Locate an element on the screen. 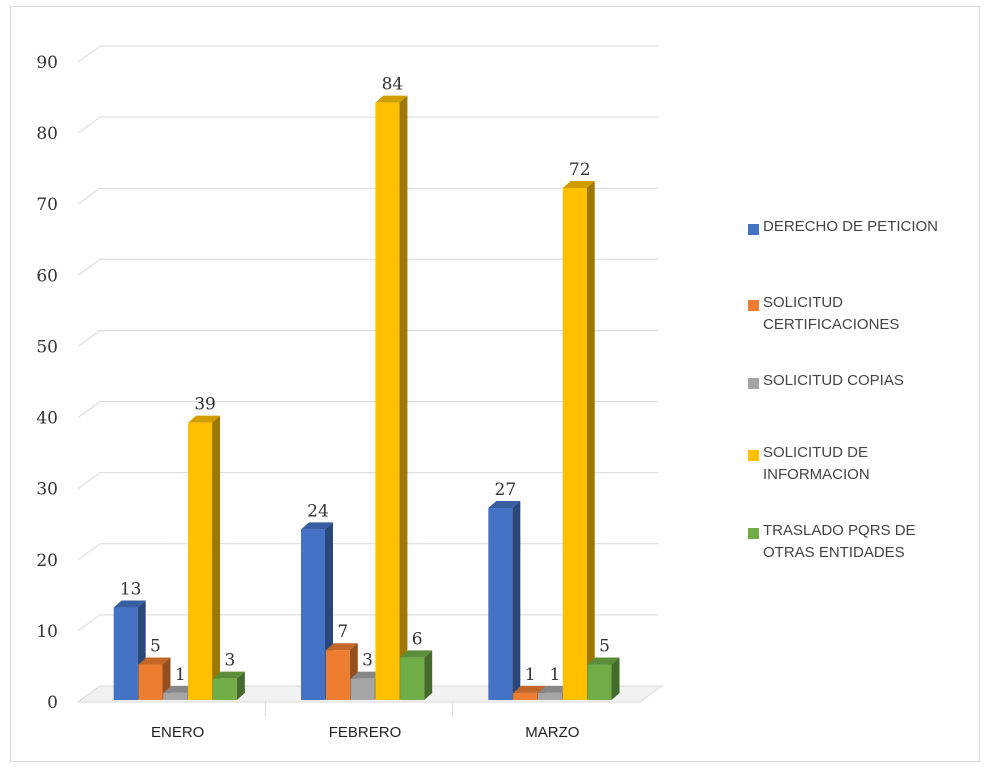  x-category-label: MARZO is located at coordinates (552, 732).